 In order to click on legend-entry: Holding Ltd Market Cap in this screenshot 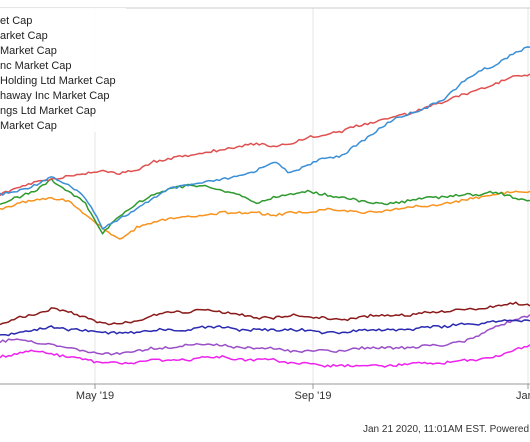, I will do `click(58, 81)`.